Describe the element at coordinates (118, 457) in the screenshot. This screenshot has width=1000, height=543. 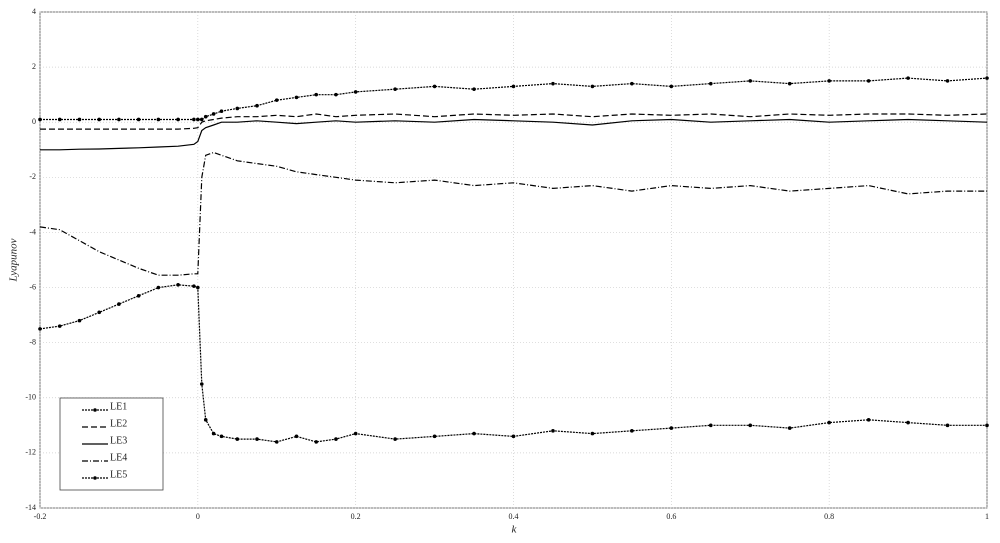
I see `legend-label: LE4` at that location.